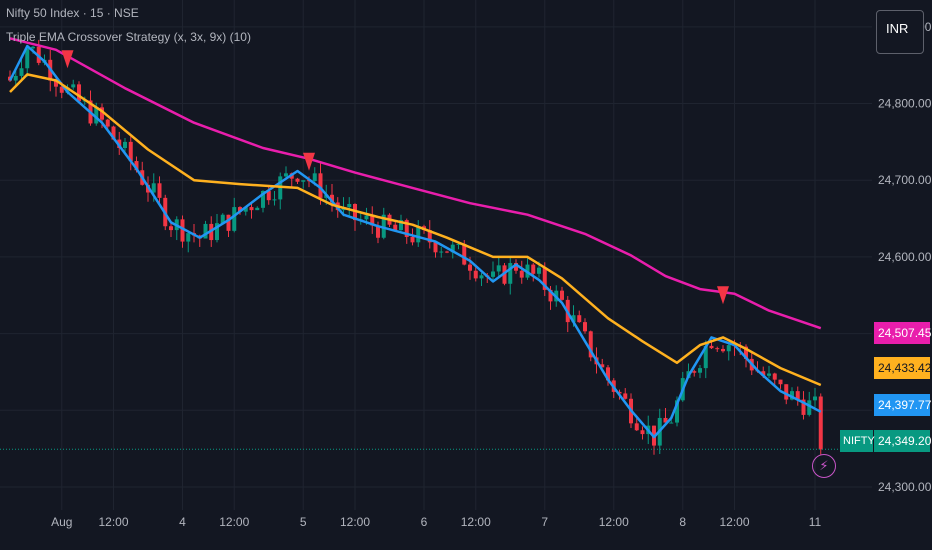  What do you see at coordinates (436, 522) in the screenshot?
I see `time-axis: Aug 12:00 4 12:00 5 12:00 6 12:00 7 12:00 8 12:00 11` at bounding box center [436, 522].